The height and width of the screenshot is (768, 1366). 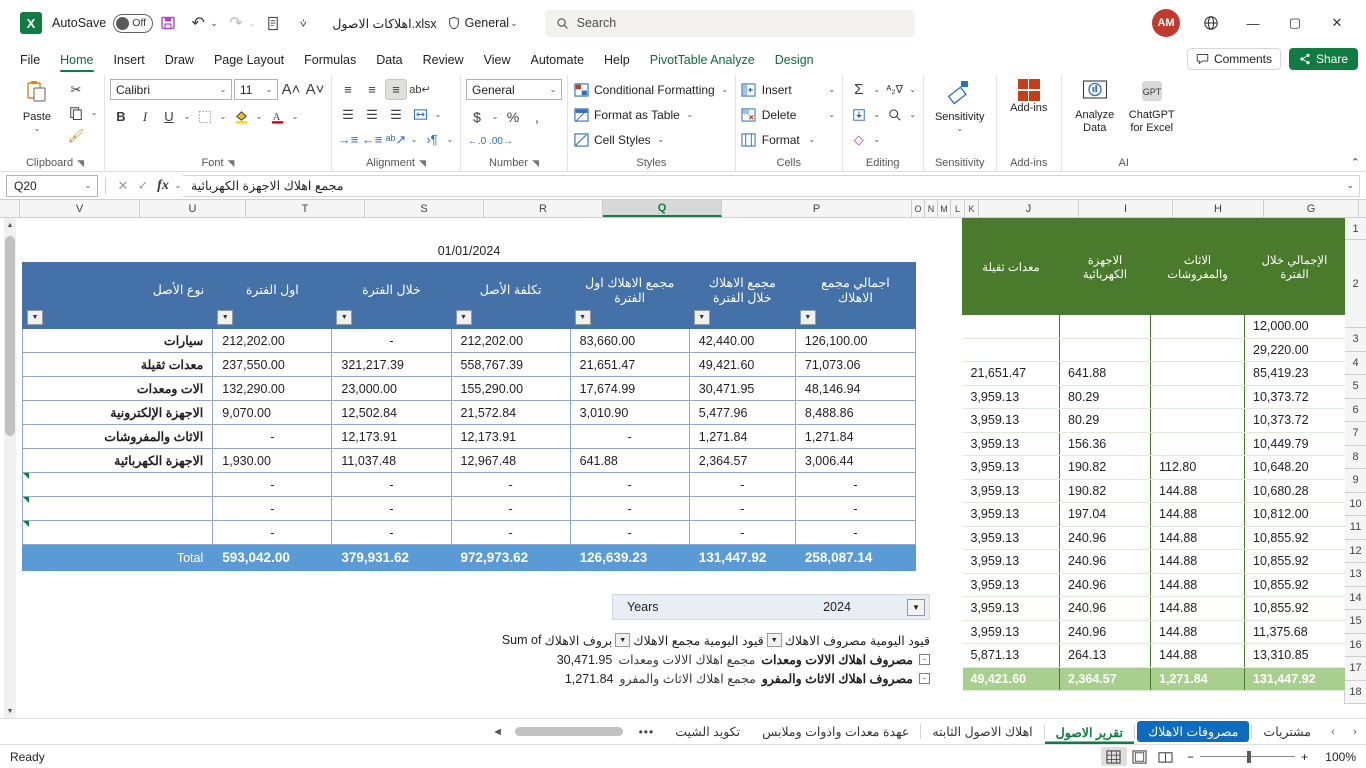 I want to click on comments-button: Comments, so click(x=1233, y=59).